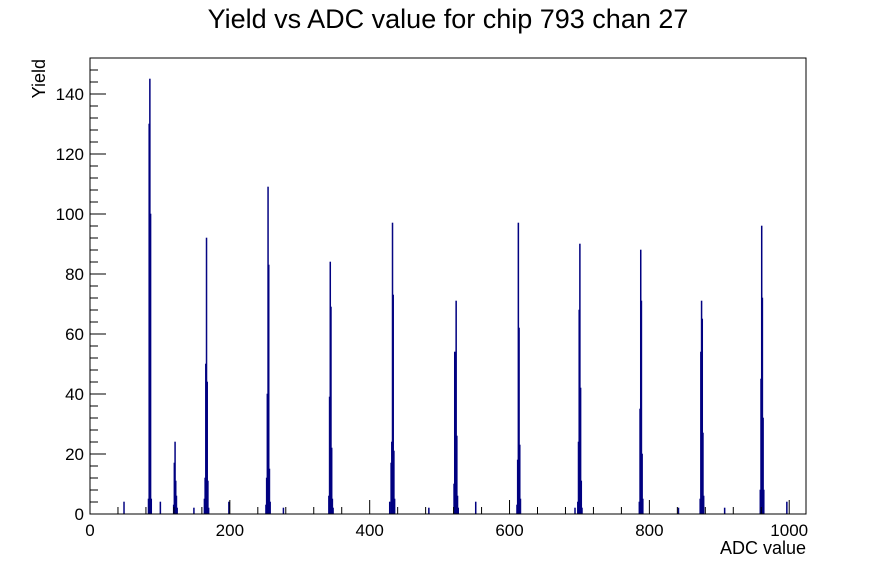  Describe the element at coordinates (70, 94) in the screenshot. I see `y-tick-label: 140` at that location.